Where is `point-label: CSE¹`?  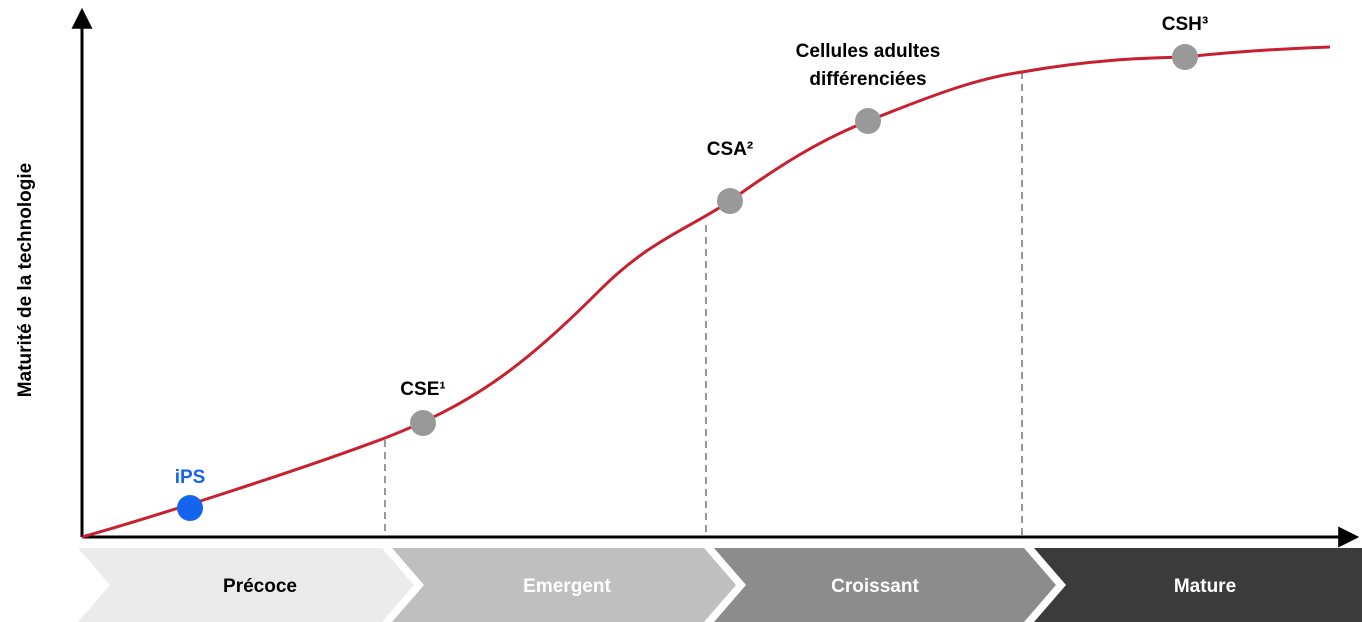
point-label: CSE¹ is located at coordinates (422, 389).